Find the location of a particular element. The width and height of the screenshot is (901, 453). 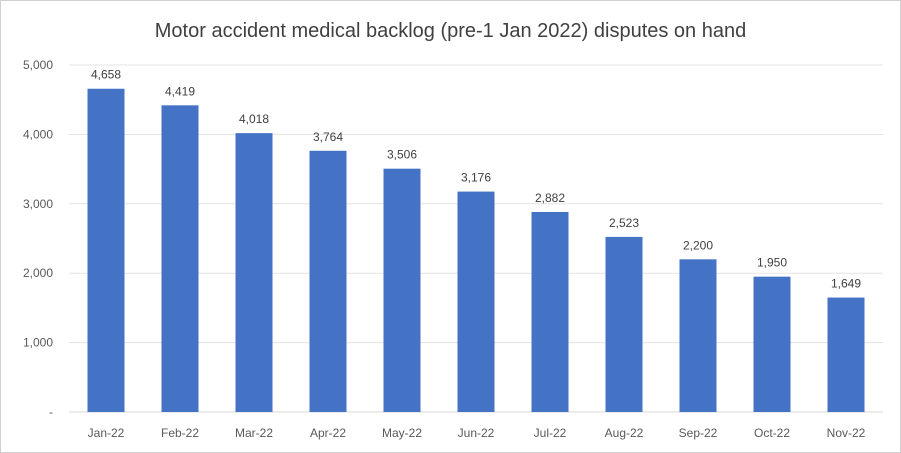

x-tick-label: Sep-22 is located at coordinates (698, 433).